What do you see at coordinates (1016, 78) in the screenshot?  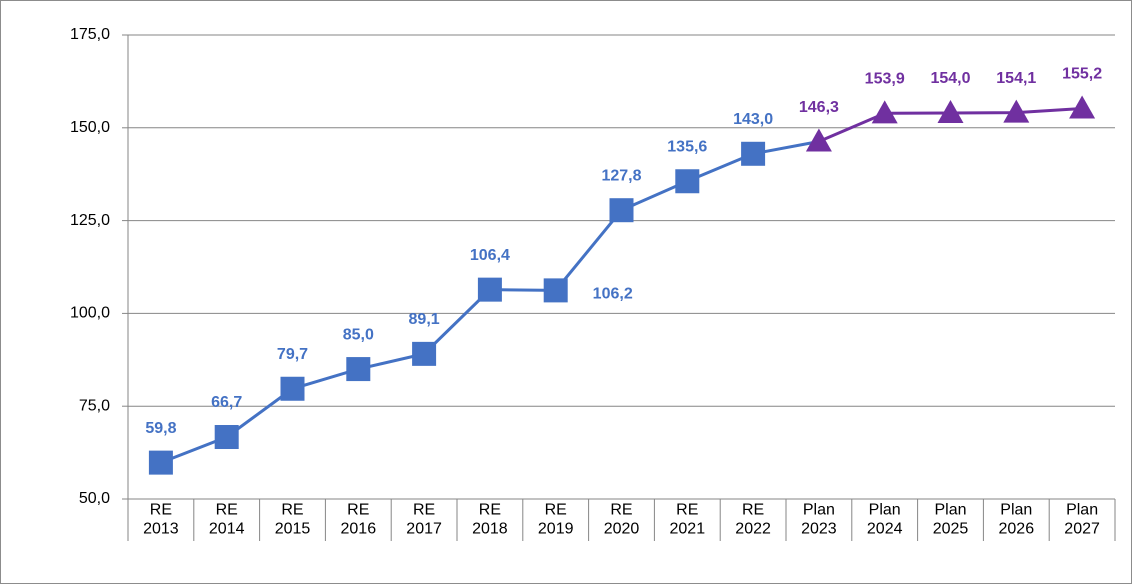 I see `data-label: 154,1` at bounding box center [1016, 78].